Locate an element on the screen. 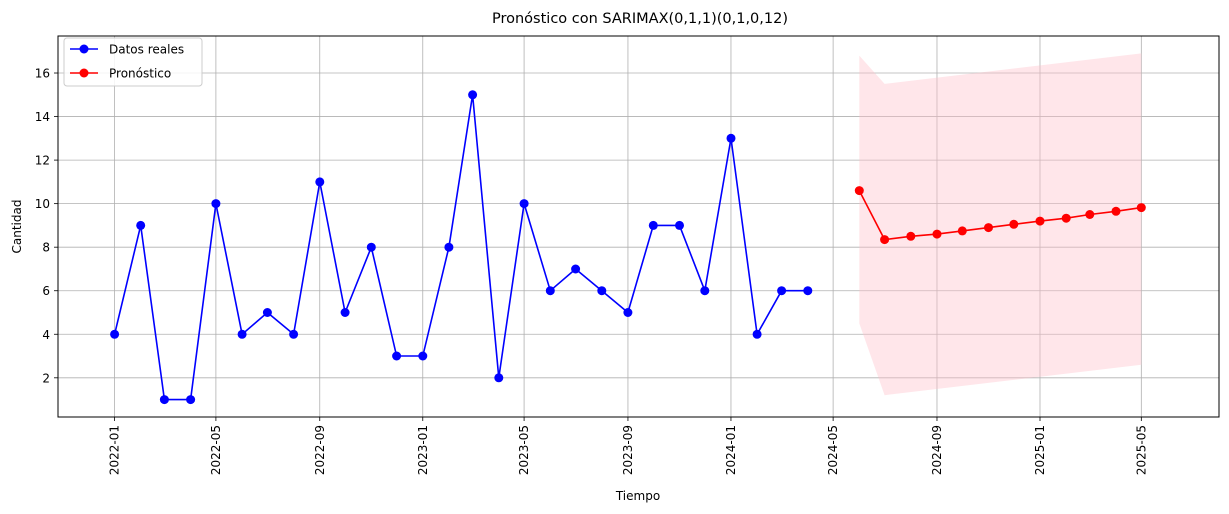 The image size is (1229, 514). legend-box is located at coordinates (133, 62).